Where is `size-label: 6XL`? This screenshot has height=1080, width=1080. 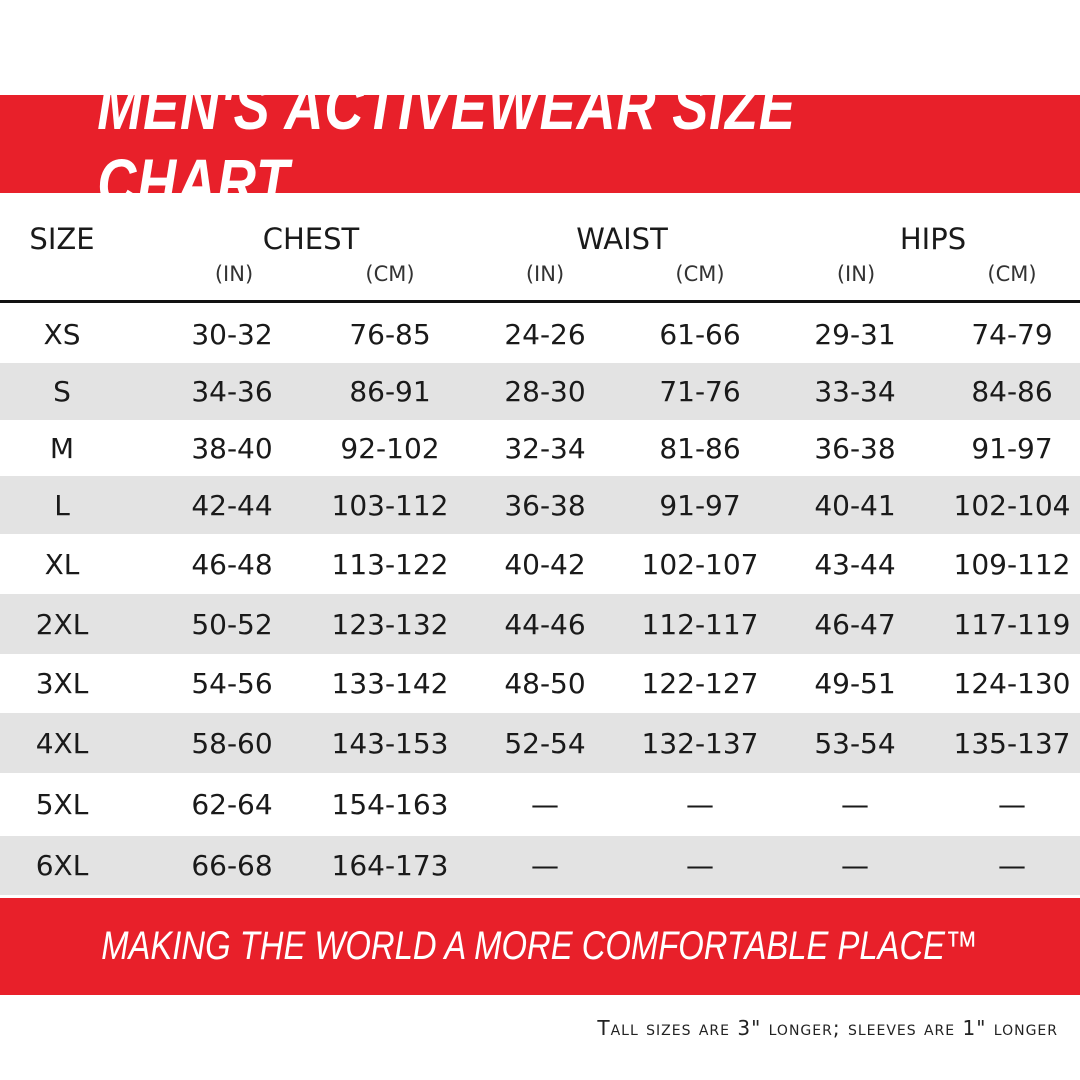
size-label: 6XL is located at coordinates (62, 865).